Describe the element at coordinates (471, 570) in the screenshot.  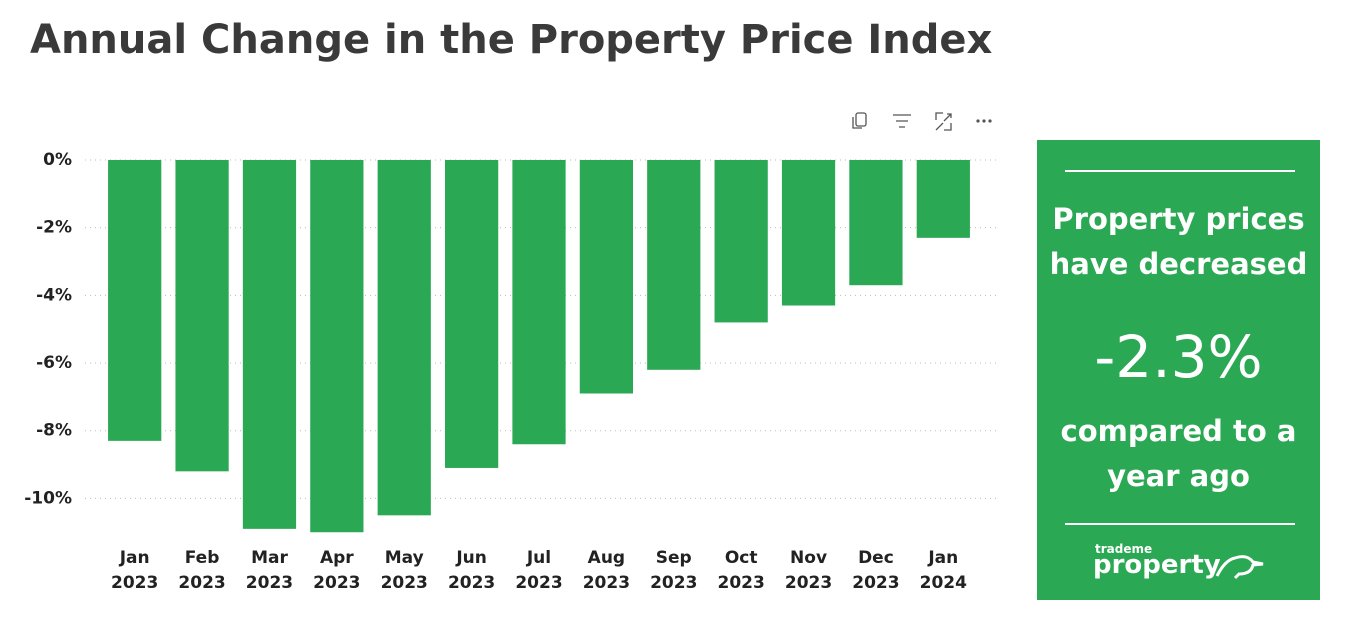
I see `x-tick-label: Jun 2023` at that location.